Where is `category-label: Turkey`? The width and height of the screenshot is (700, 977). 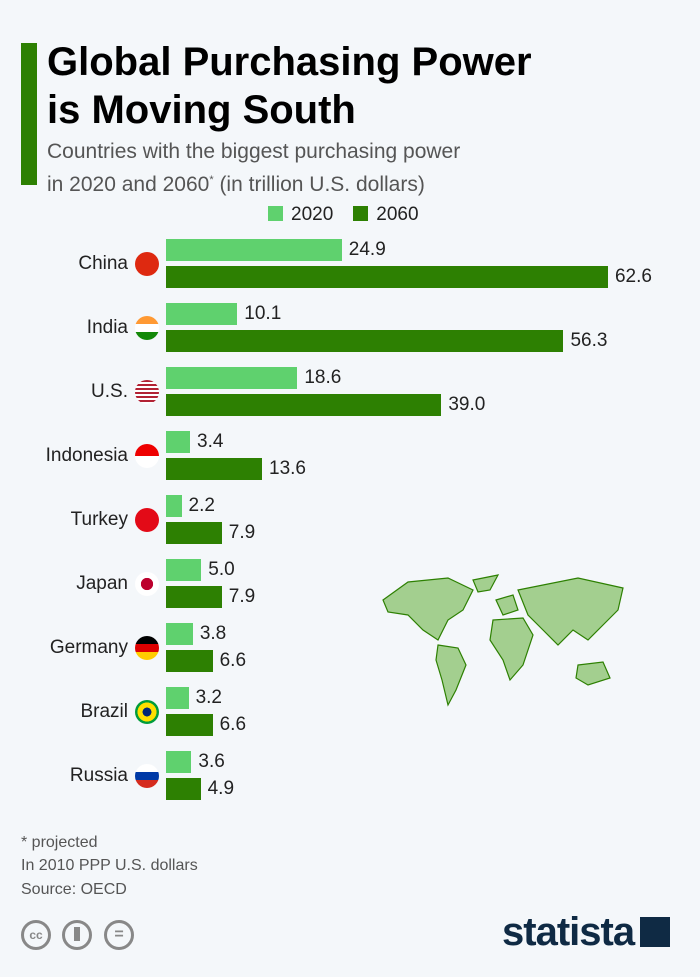
category-label: Turkey is located at coordinates (99, 519).